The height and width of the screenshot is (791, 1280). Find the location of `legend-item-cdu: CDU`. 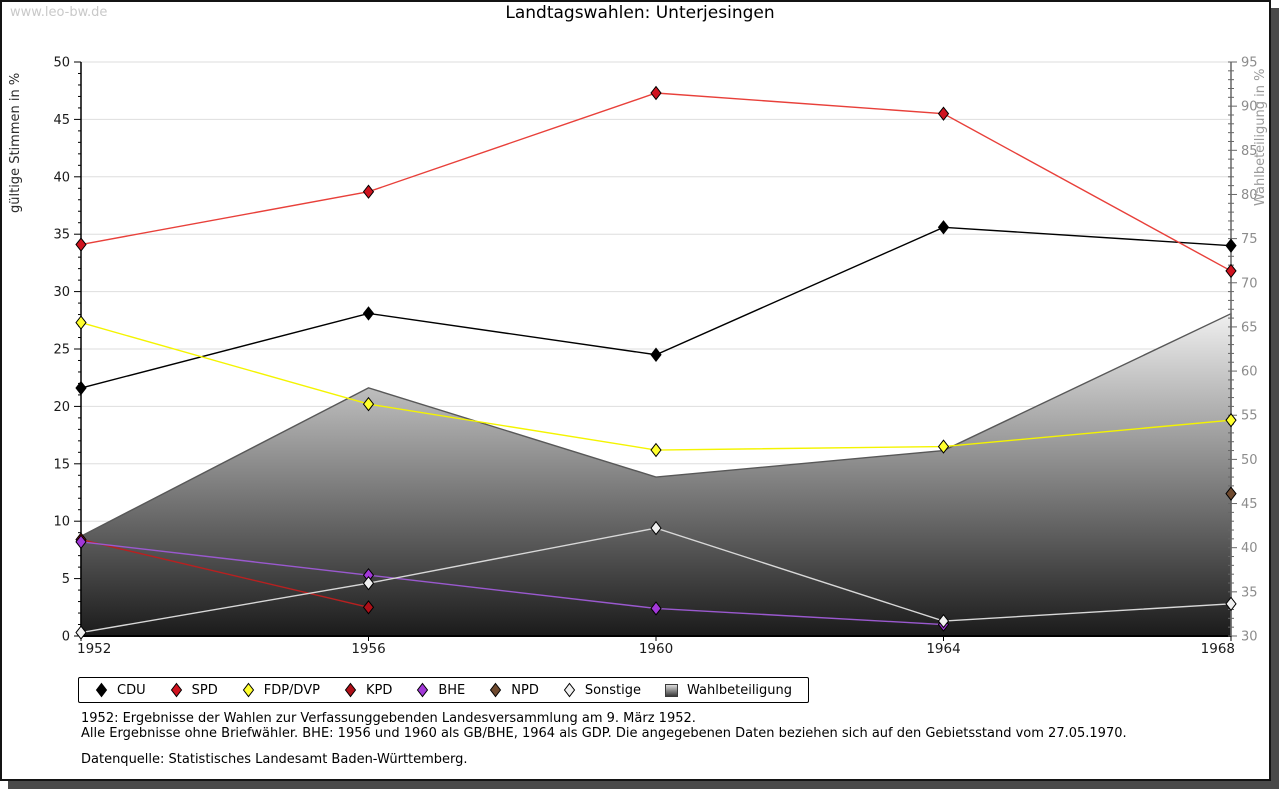

legend-item-cdu: CDU is located at coordinates (120, 690).